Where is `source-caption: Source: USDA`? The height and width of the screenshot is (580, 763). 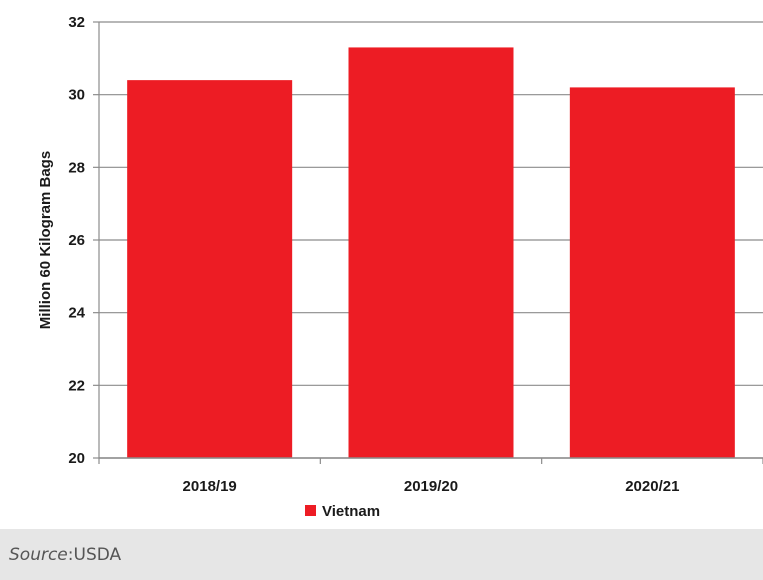 source-caption: Source: USDA is located at coordinates (381, 554).